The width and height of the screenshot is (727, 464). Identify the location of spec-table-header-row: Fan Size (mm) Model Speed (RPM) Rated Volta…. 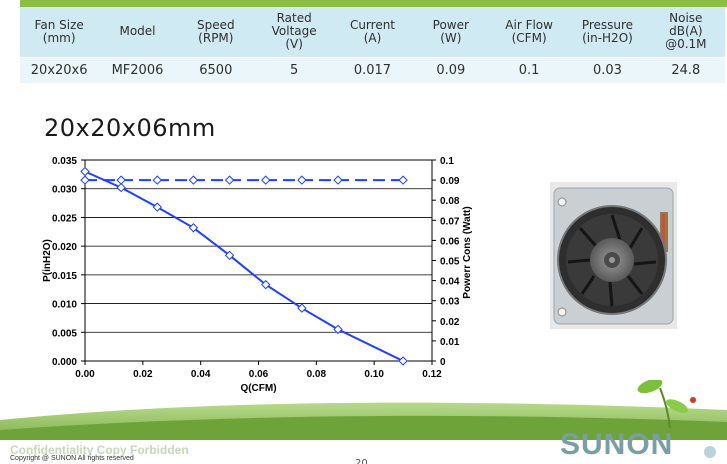
(372, 32).